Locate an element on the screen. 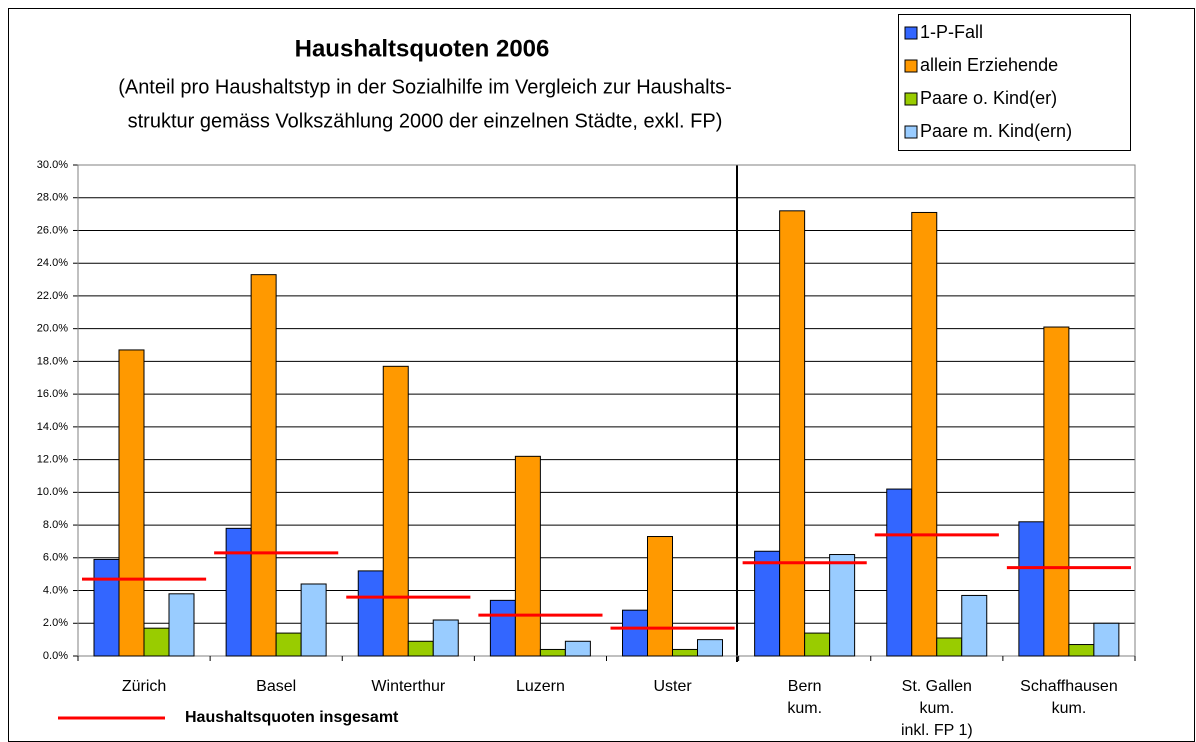  legend-label: Haushaltsquoten insgesamt is located at coordinates (292, 717).